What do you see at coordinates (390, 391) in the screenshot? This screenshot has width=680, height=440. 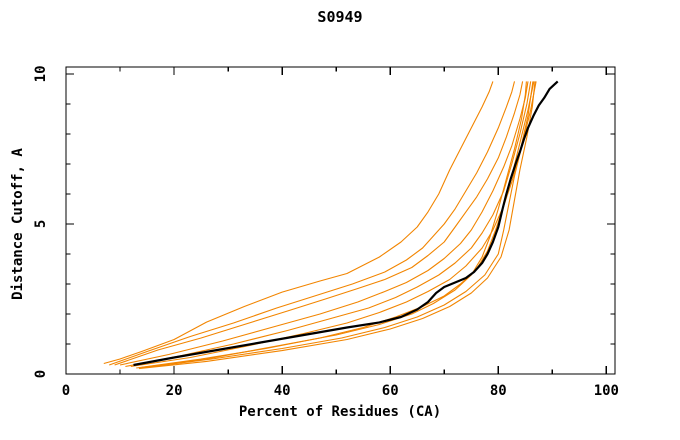 I see `x-tick-label: 60` at bounding box center [390, 391].